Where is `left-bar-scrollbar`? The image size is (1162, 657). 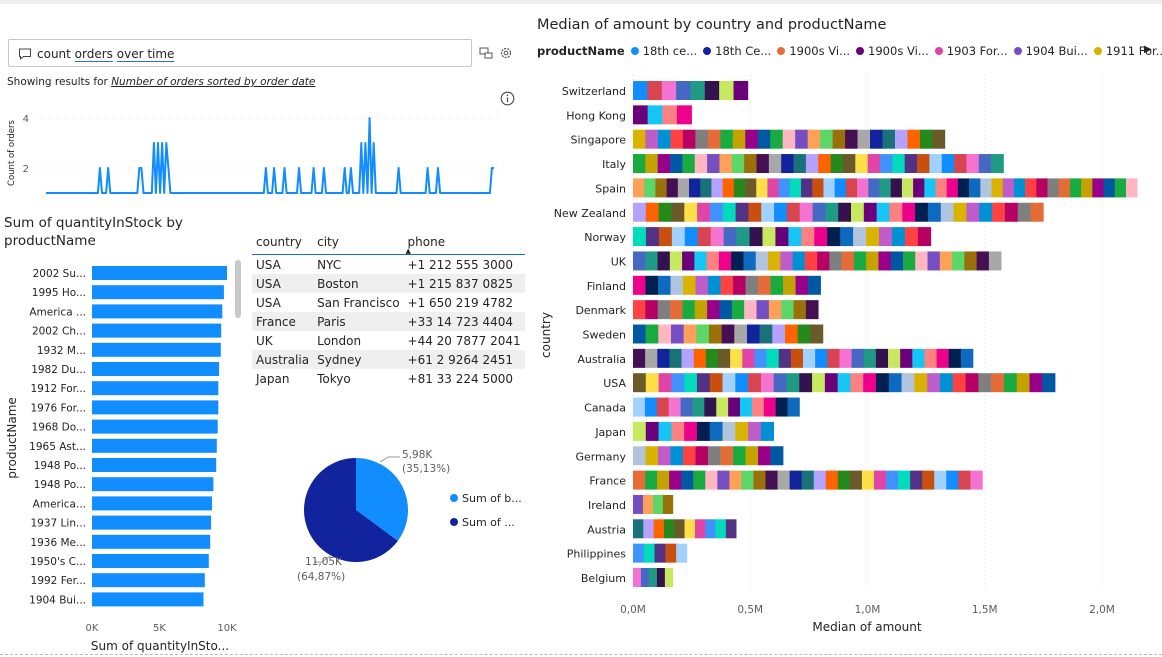 left-bar-scrollbar is located at coordinates (238, 289).